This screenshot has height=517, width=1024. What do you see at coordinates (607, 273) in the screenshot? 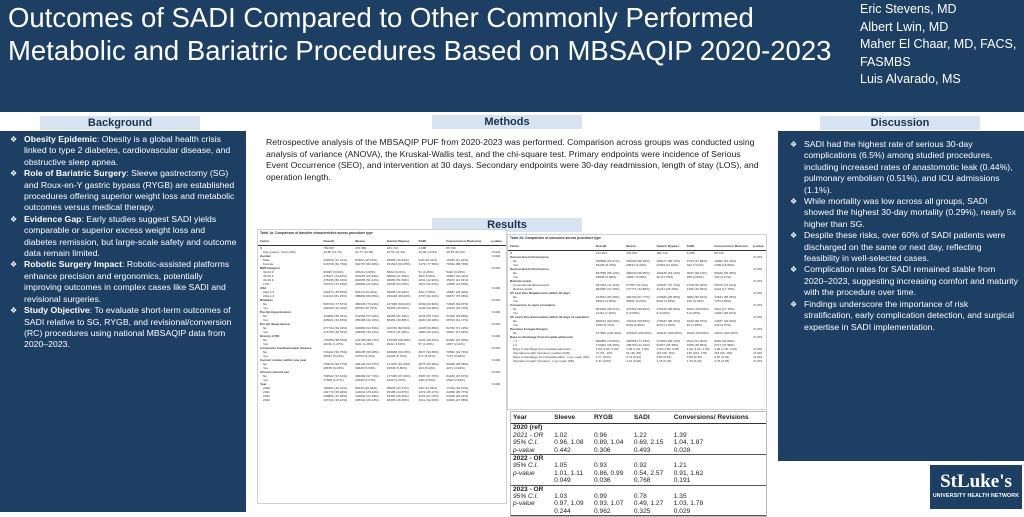
I see `table-cell: 697595 (96.12%)` at bounding box center [607, 273].